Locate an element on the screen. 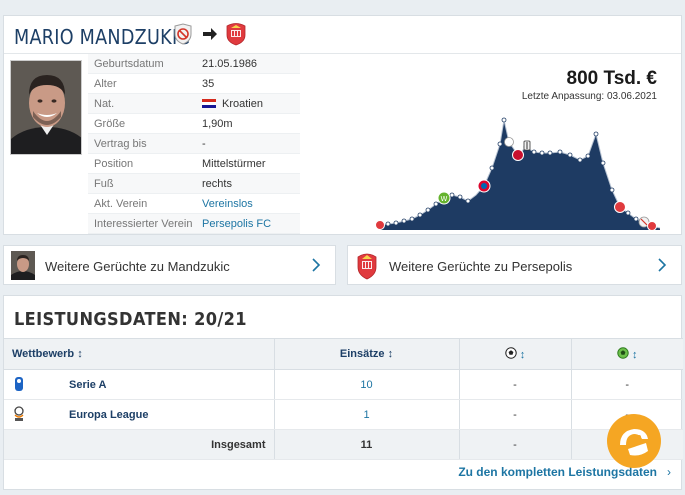 This screenshot has height=495, width=685. competition-link: Europa League is located at coordinates (109, 415).